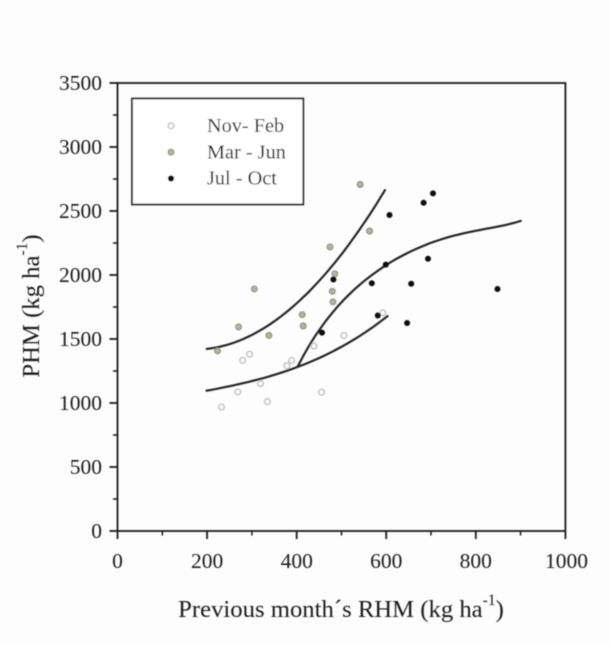 The height and width of the screenshot is (645, 610). Describe the element at coordinates (80, 147) in the screenshot. I see `svg-text: 3000` at that location.